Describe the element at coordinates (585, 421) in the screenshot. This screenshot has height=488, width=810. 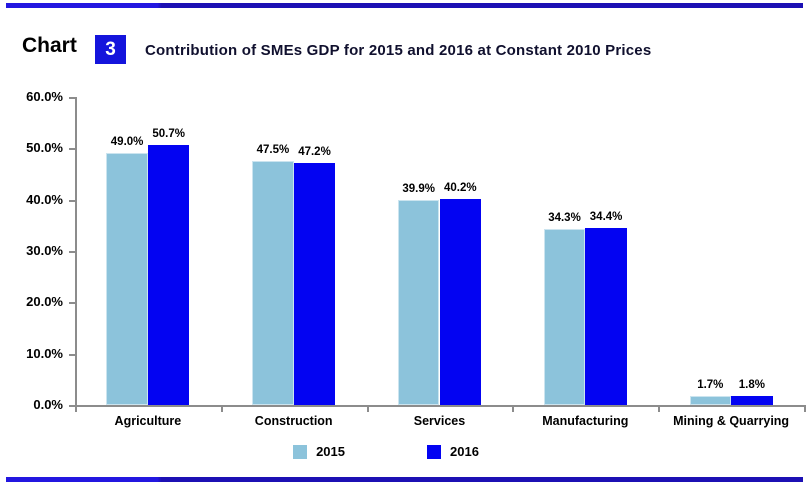
I see `category-label: Manufacturing` at that location.